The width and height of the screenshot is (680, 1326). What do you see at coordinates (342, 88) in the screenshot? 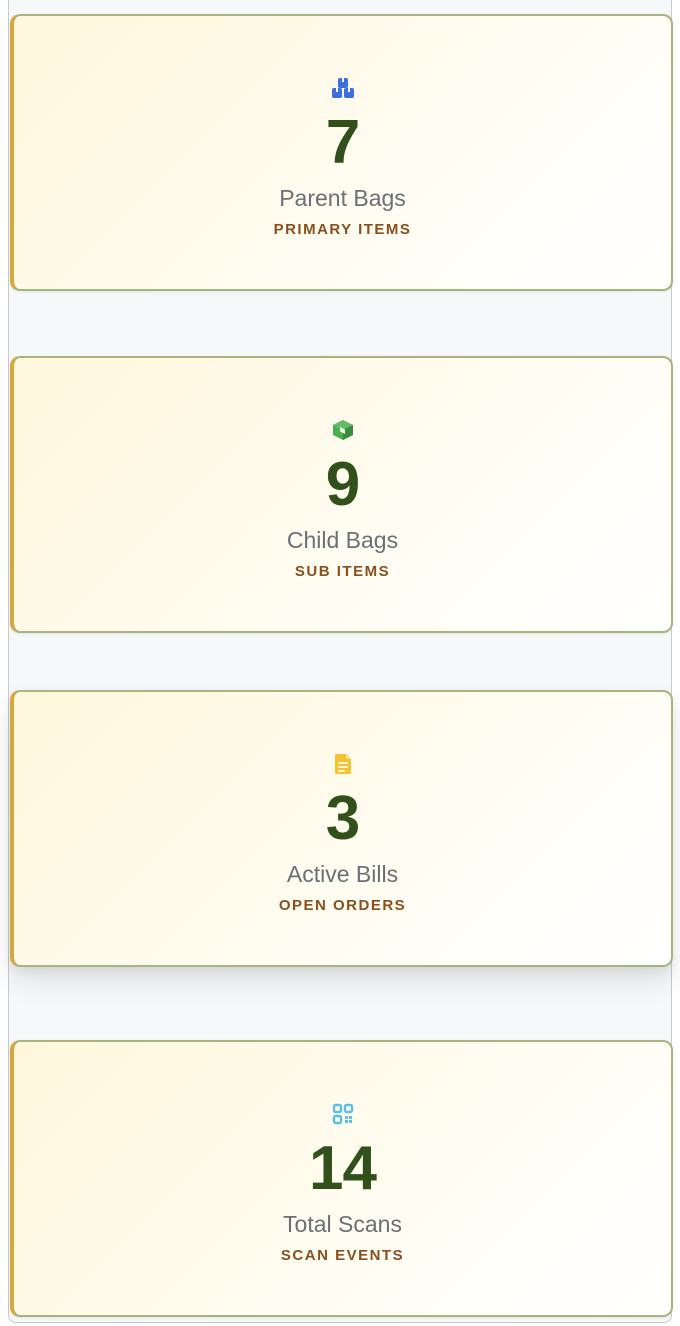
I see `boxes-icon` at bounding box center [342, 88].